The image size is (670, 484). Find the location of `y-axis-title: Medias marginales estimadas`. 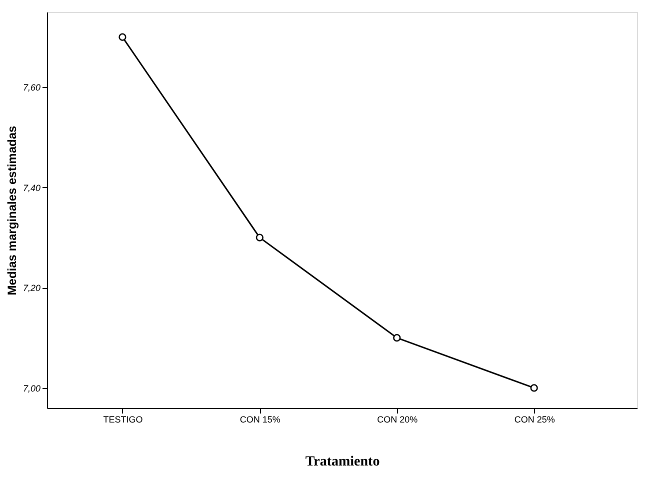

y-axis-title: Medias marginales estimadas is located at coordinates (11, 210).